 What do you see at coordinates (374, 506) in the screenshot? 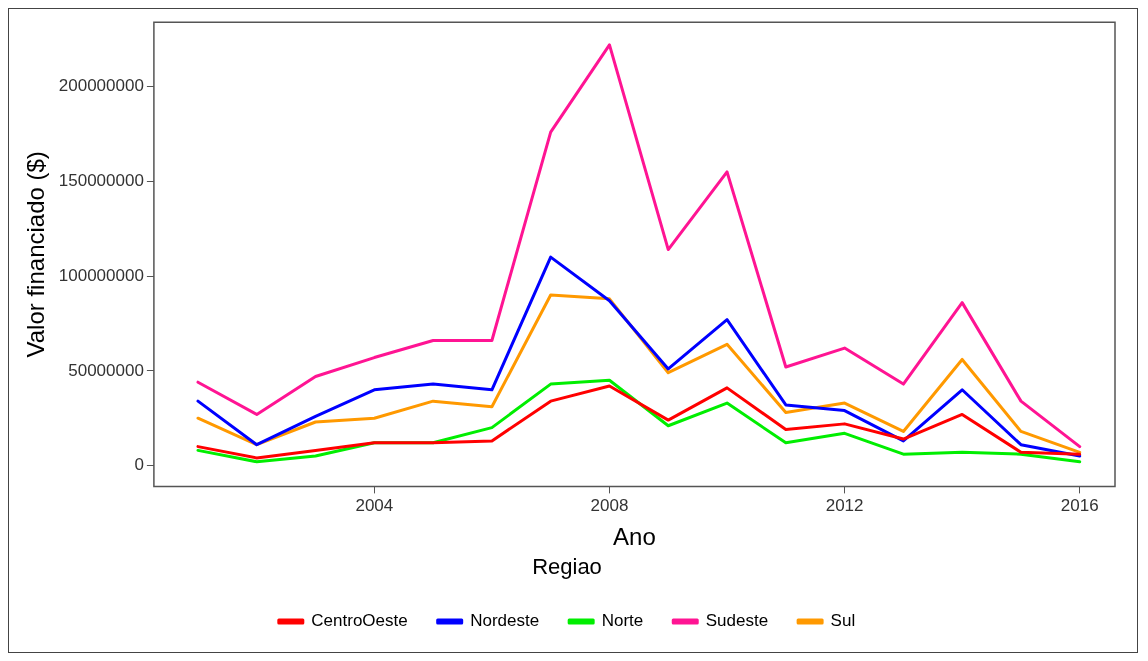
I see `x-tick-label: 2004` at bounding box center [374, 506].